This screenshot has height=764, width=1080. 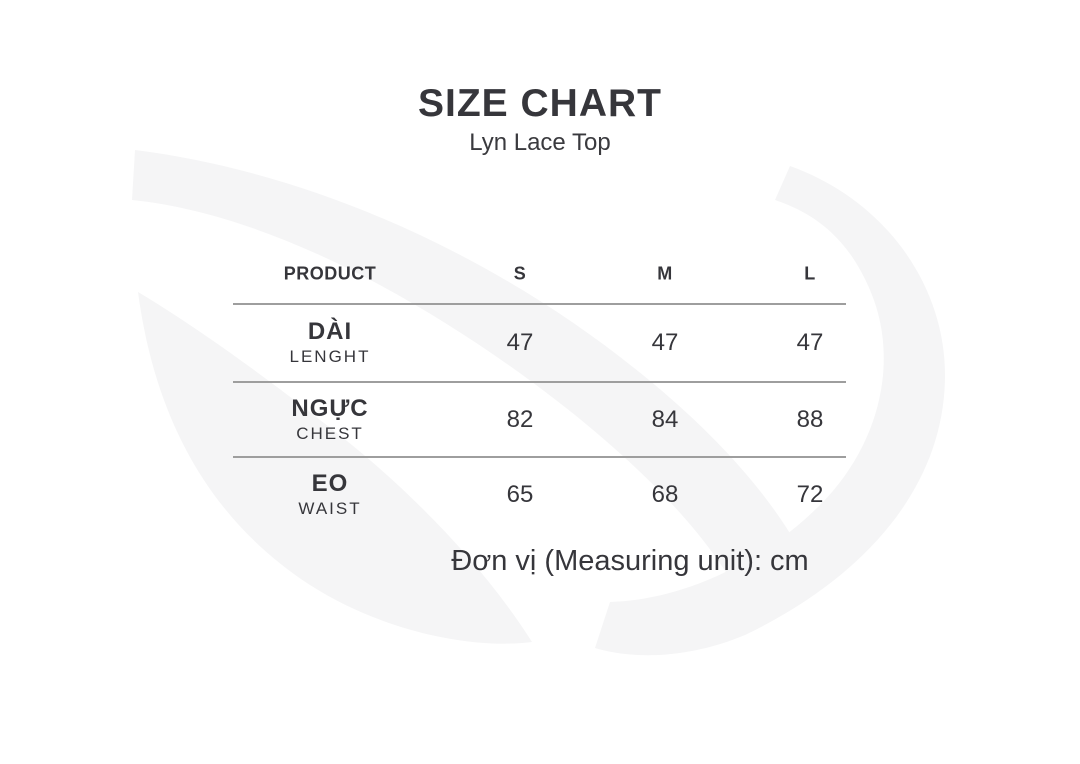 I want to click on length-value-m: 47, so click(x=665, y=342).